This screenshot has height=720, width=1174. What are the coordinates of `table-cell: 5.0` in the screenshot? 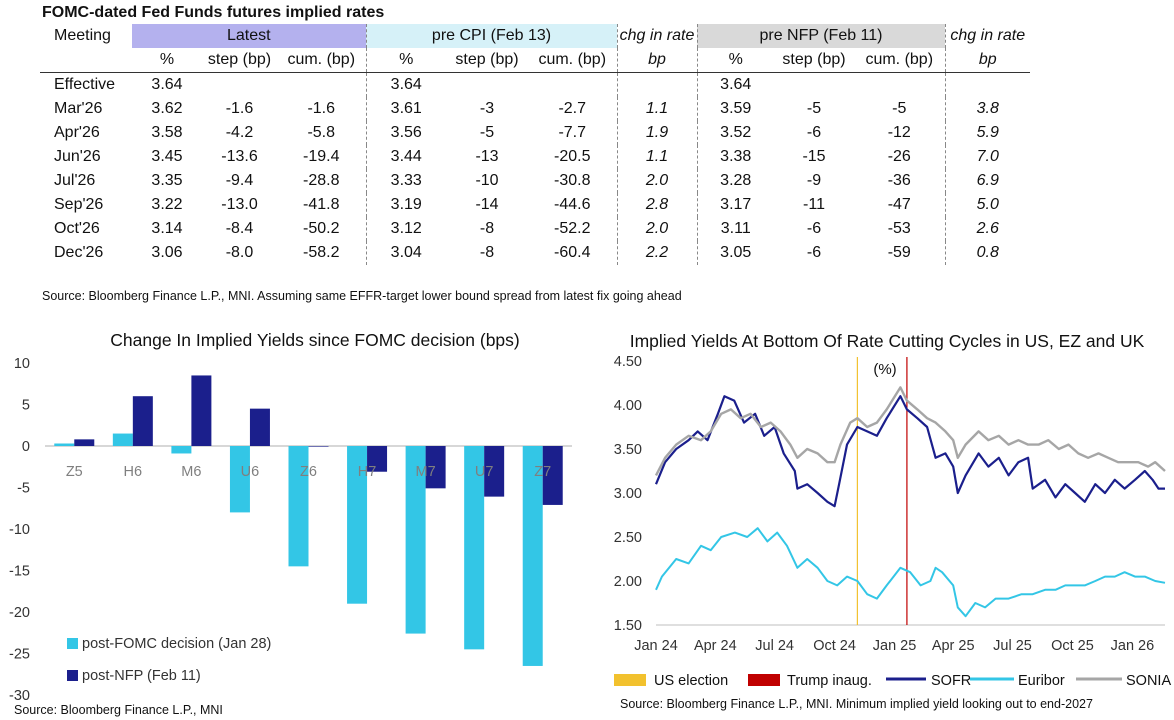 It's located at (987, 204).